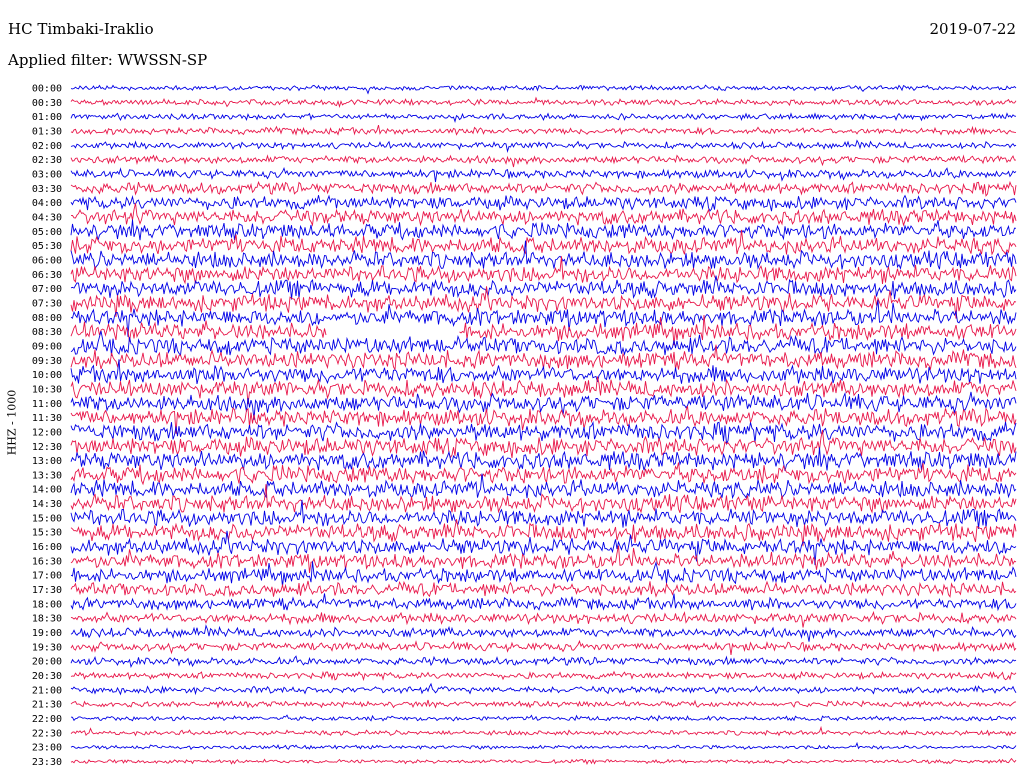 The image size is (1024, 780). Describe the element at coordinates (47, 289) in the screenshot. I see `row-time-label: 07:00` at that location.